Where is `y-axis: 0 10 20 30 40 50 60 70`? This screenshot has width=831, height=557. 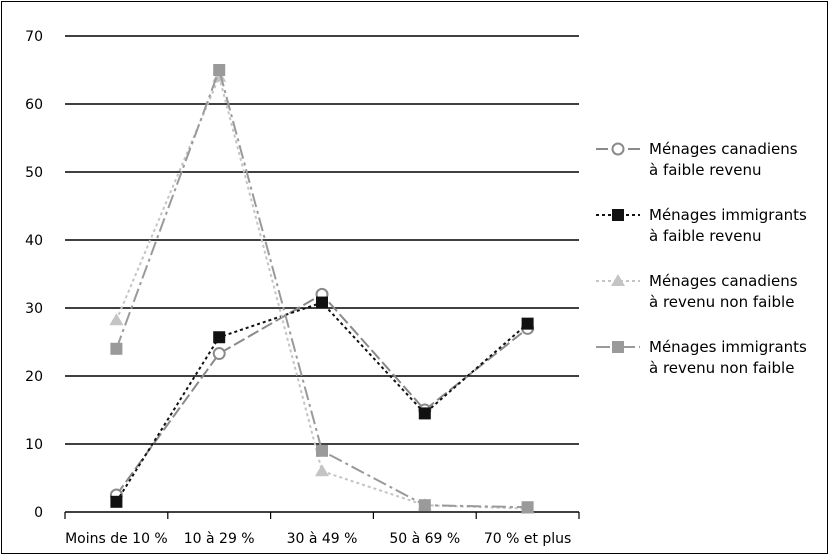
y-axis: 0 10 20 30 40 50 60 70 is located at coordinates (34, 275).